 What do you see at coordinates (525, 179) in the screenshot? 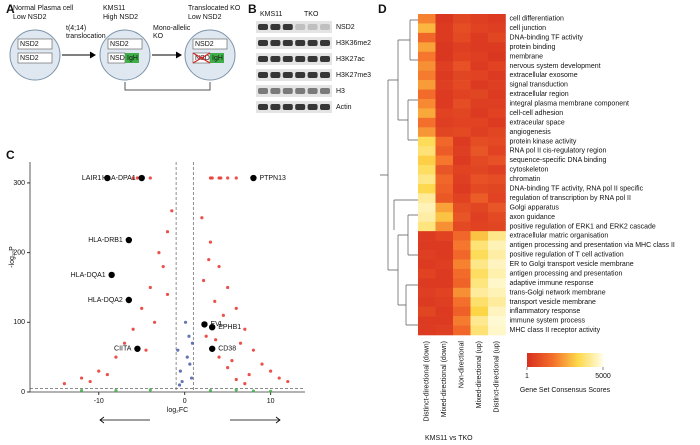
I see `row-label: chromatin` at bounding box center [525, 179].